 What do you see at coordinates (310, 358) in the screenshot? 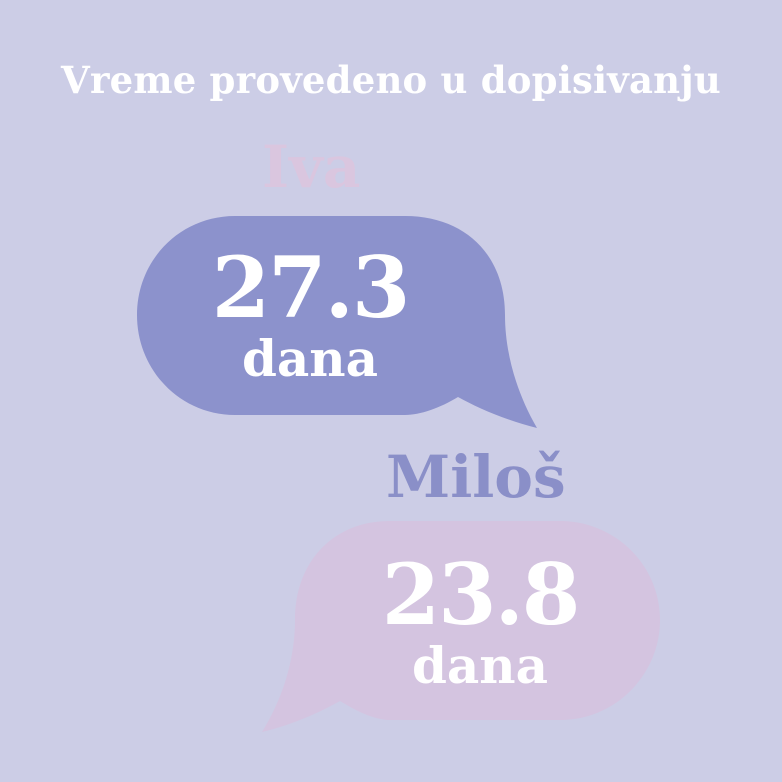
I see `iva-unit: dana` at bounding box center [310, 358].